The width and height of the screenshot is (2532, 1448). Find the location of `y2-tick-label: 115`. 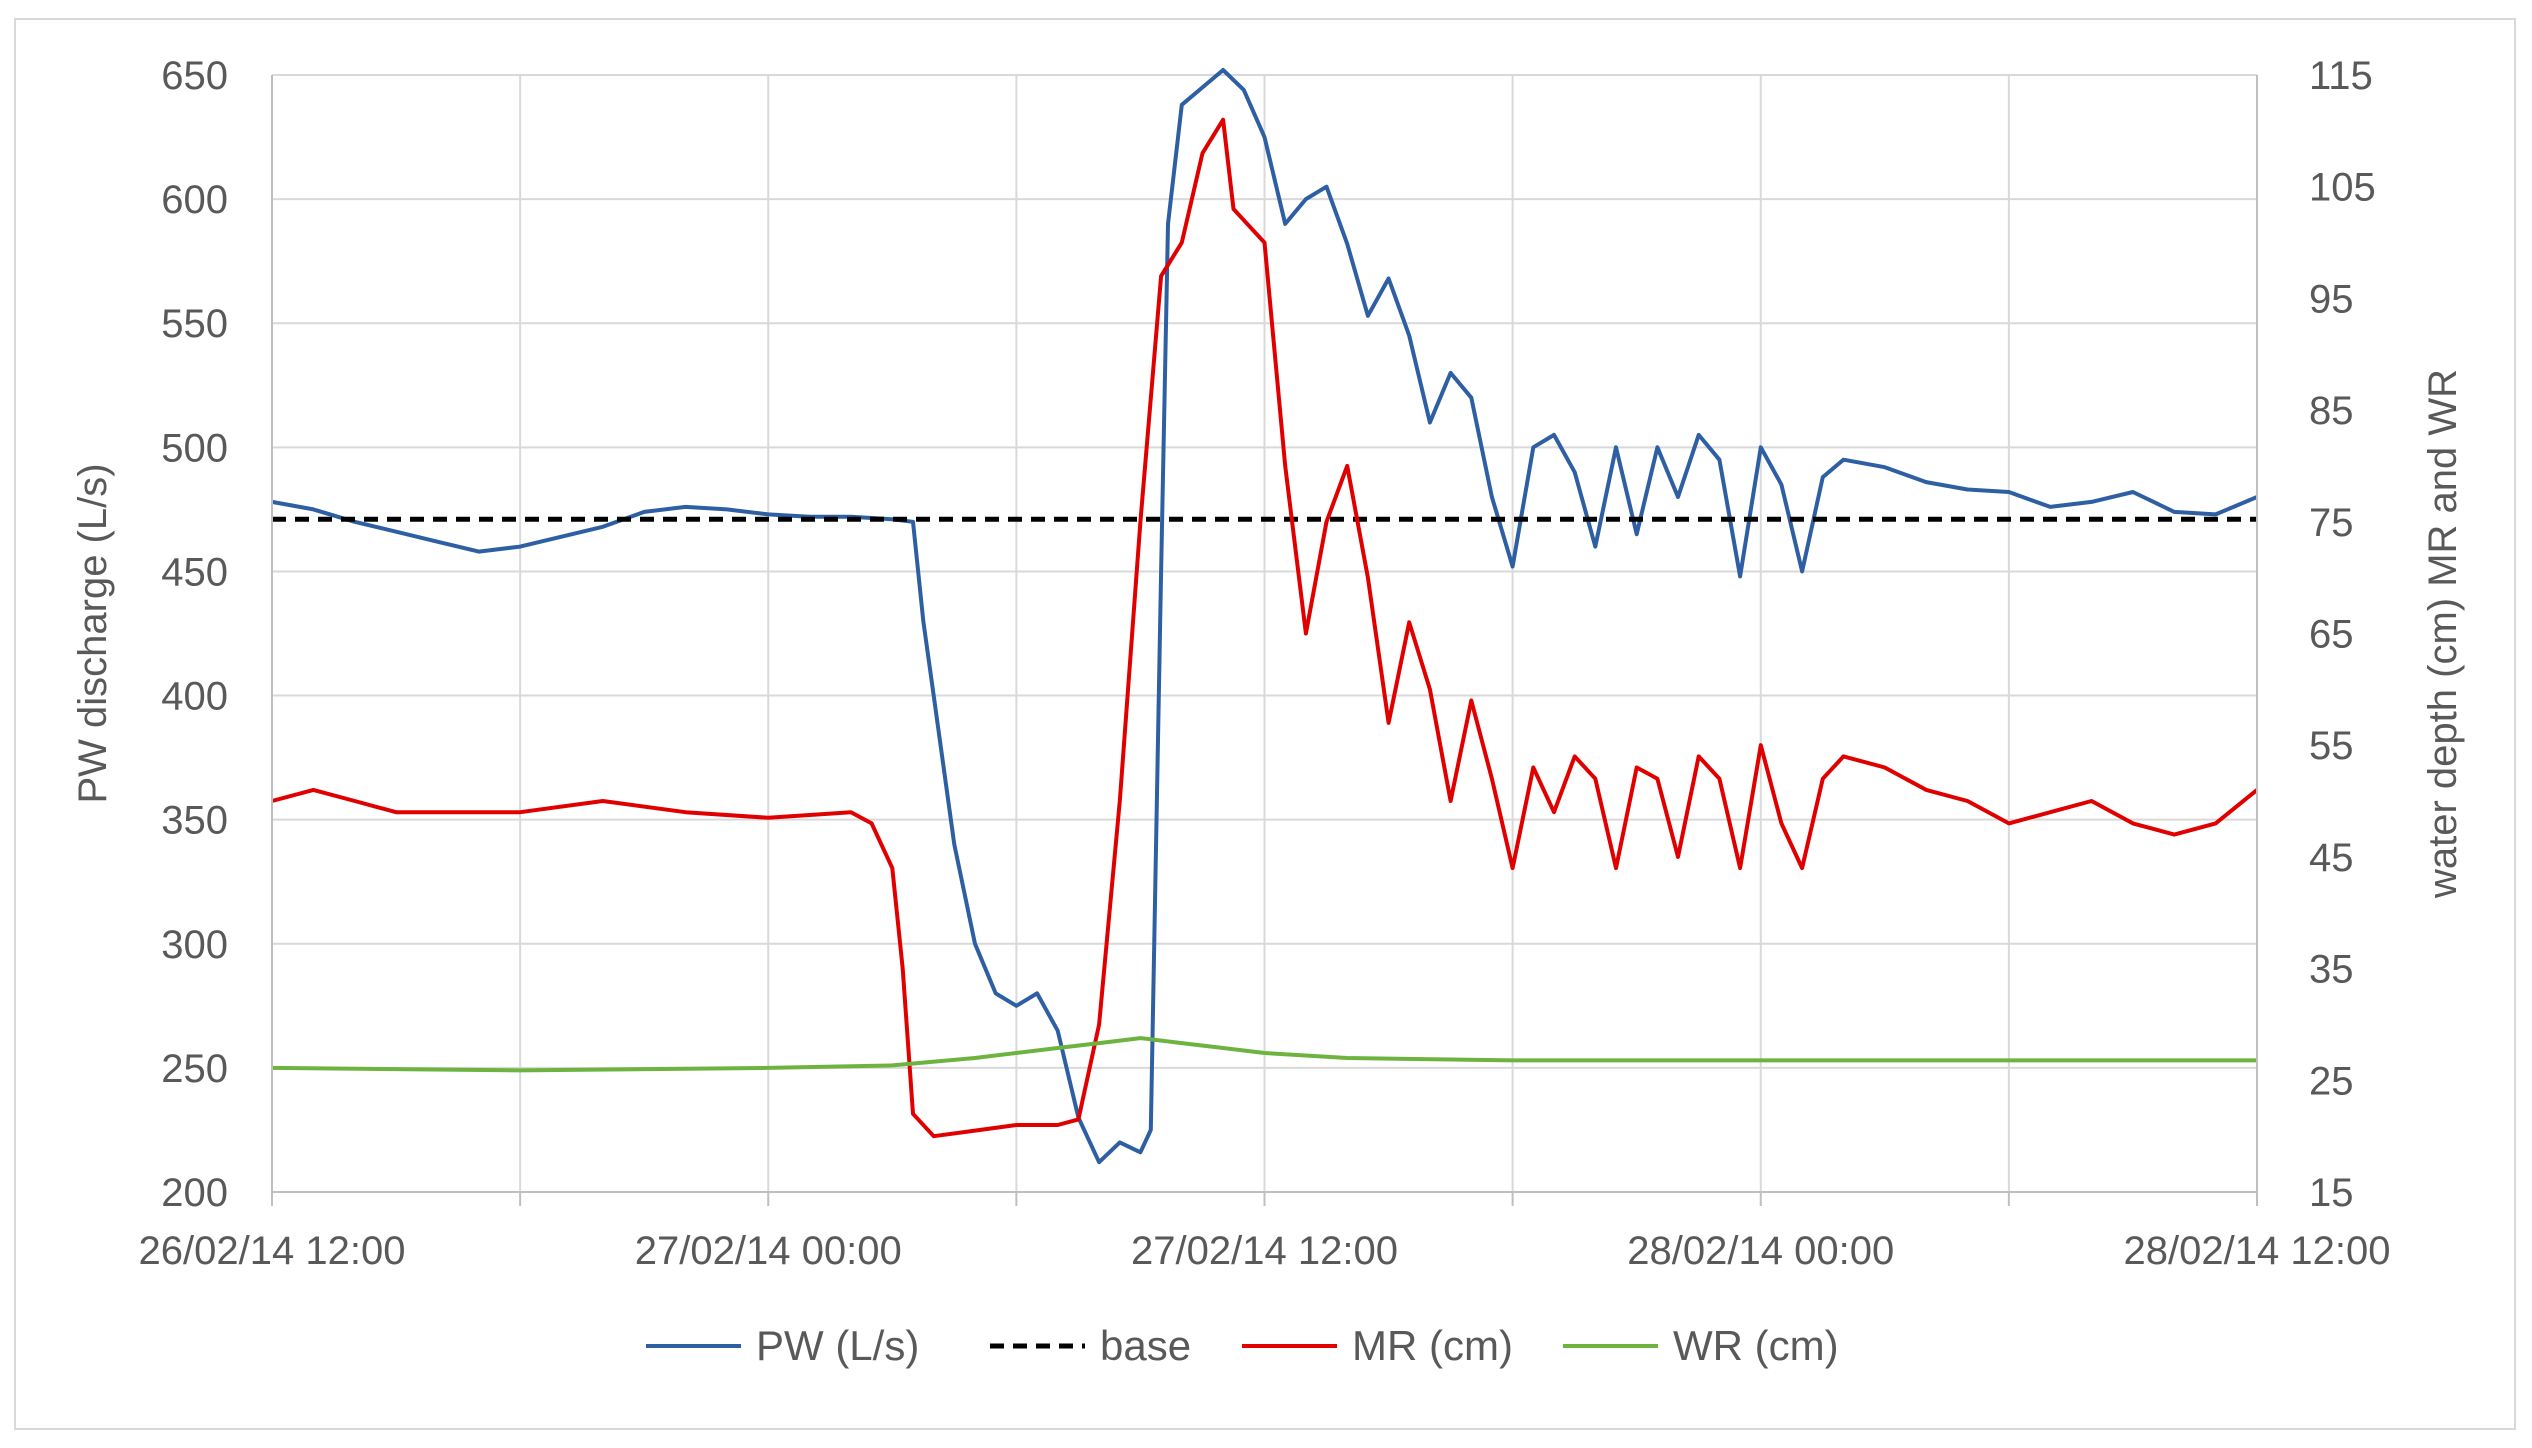

y2-tick-label: 115 is located at coordinates (2341, 76).